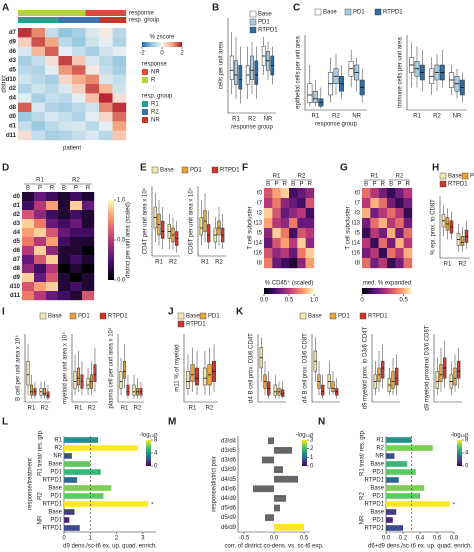  What do you see at coordinates (88, 189) in the screenshot?
I see `column-label: R` at bounding box center [88, 189].